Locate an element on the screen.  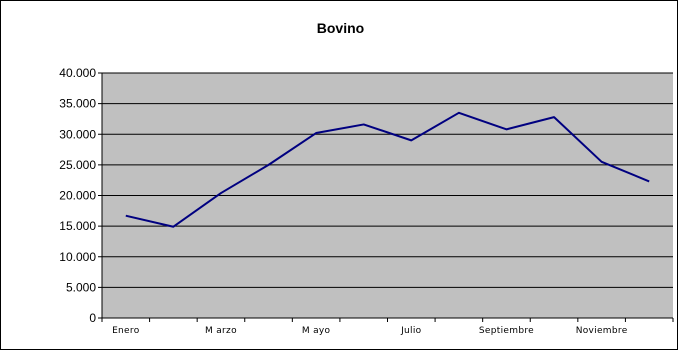
y-tick-label: 15.000 is located at coordinates (77, 226).